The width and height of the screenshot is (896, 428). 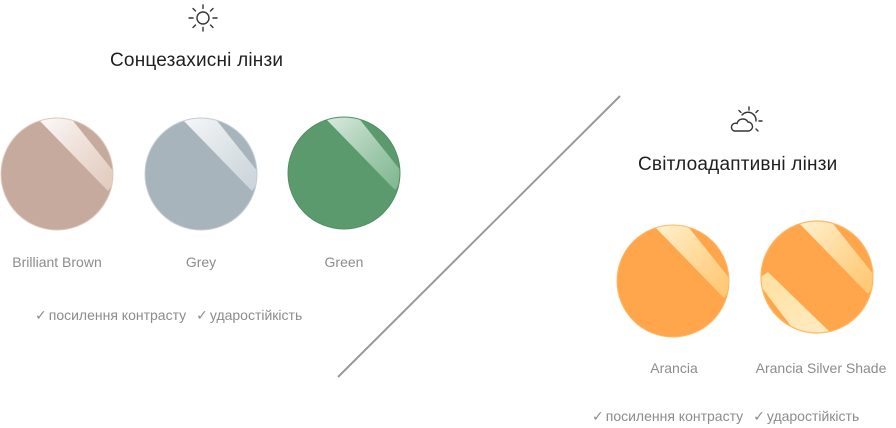 What do you see at coordinates (197, 60) in the screenshot?
I see `sunglasses-title: Сонцезахисні лінзи` at bounding box center [197, 60].